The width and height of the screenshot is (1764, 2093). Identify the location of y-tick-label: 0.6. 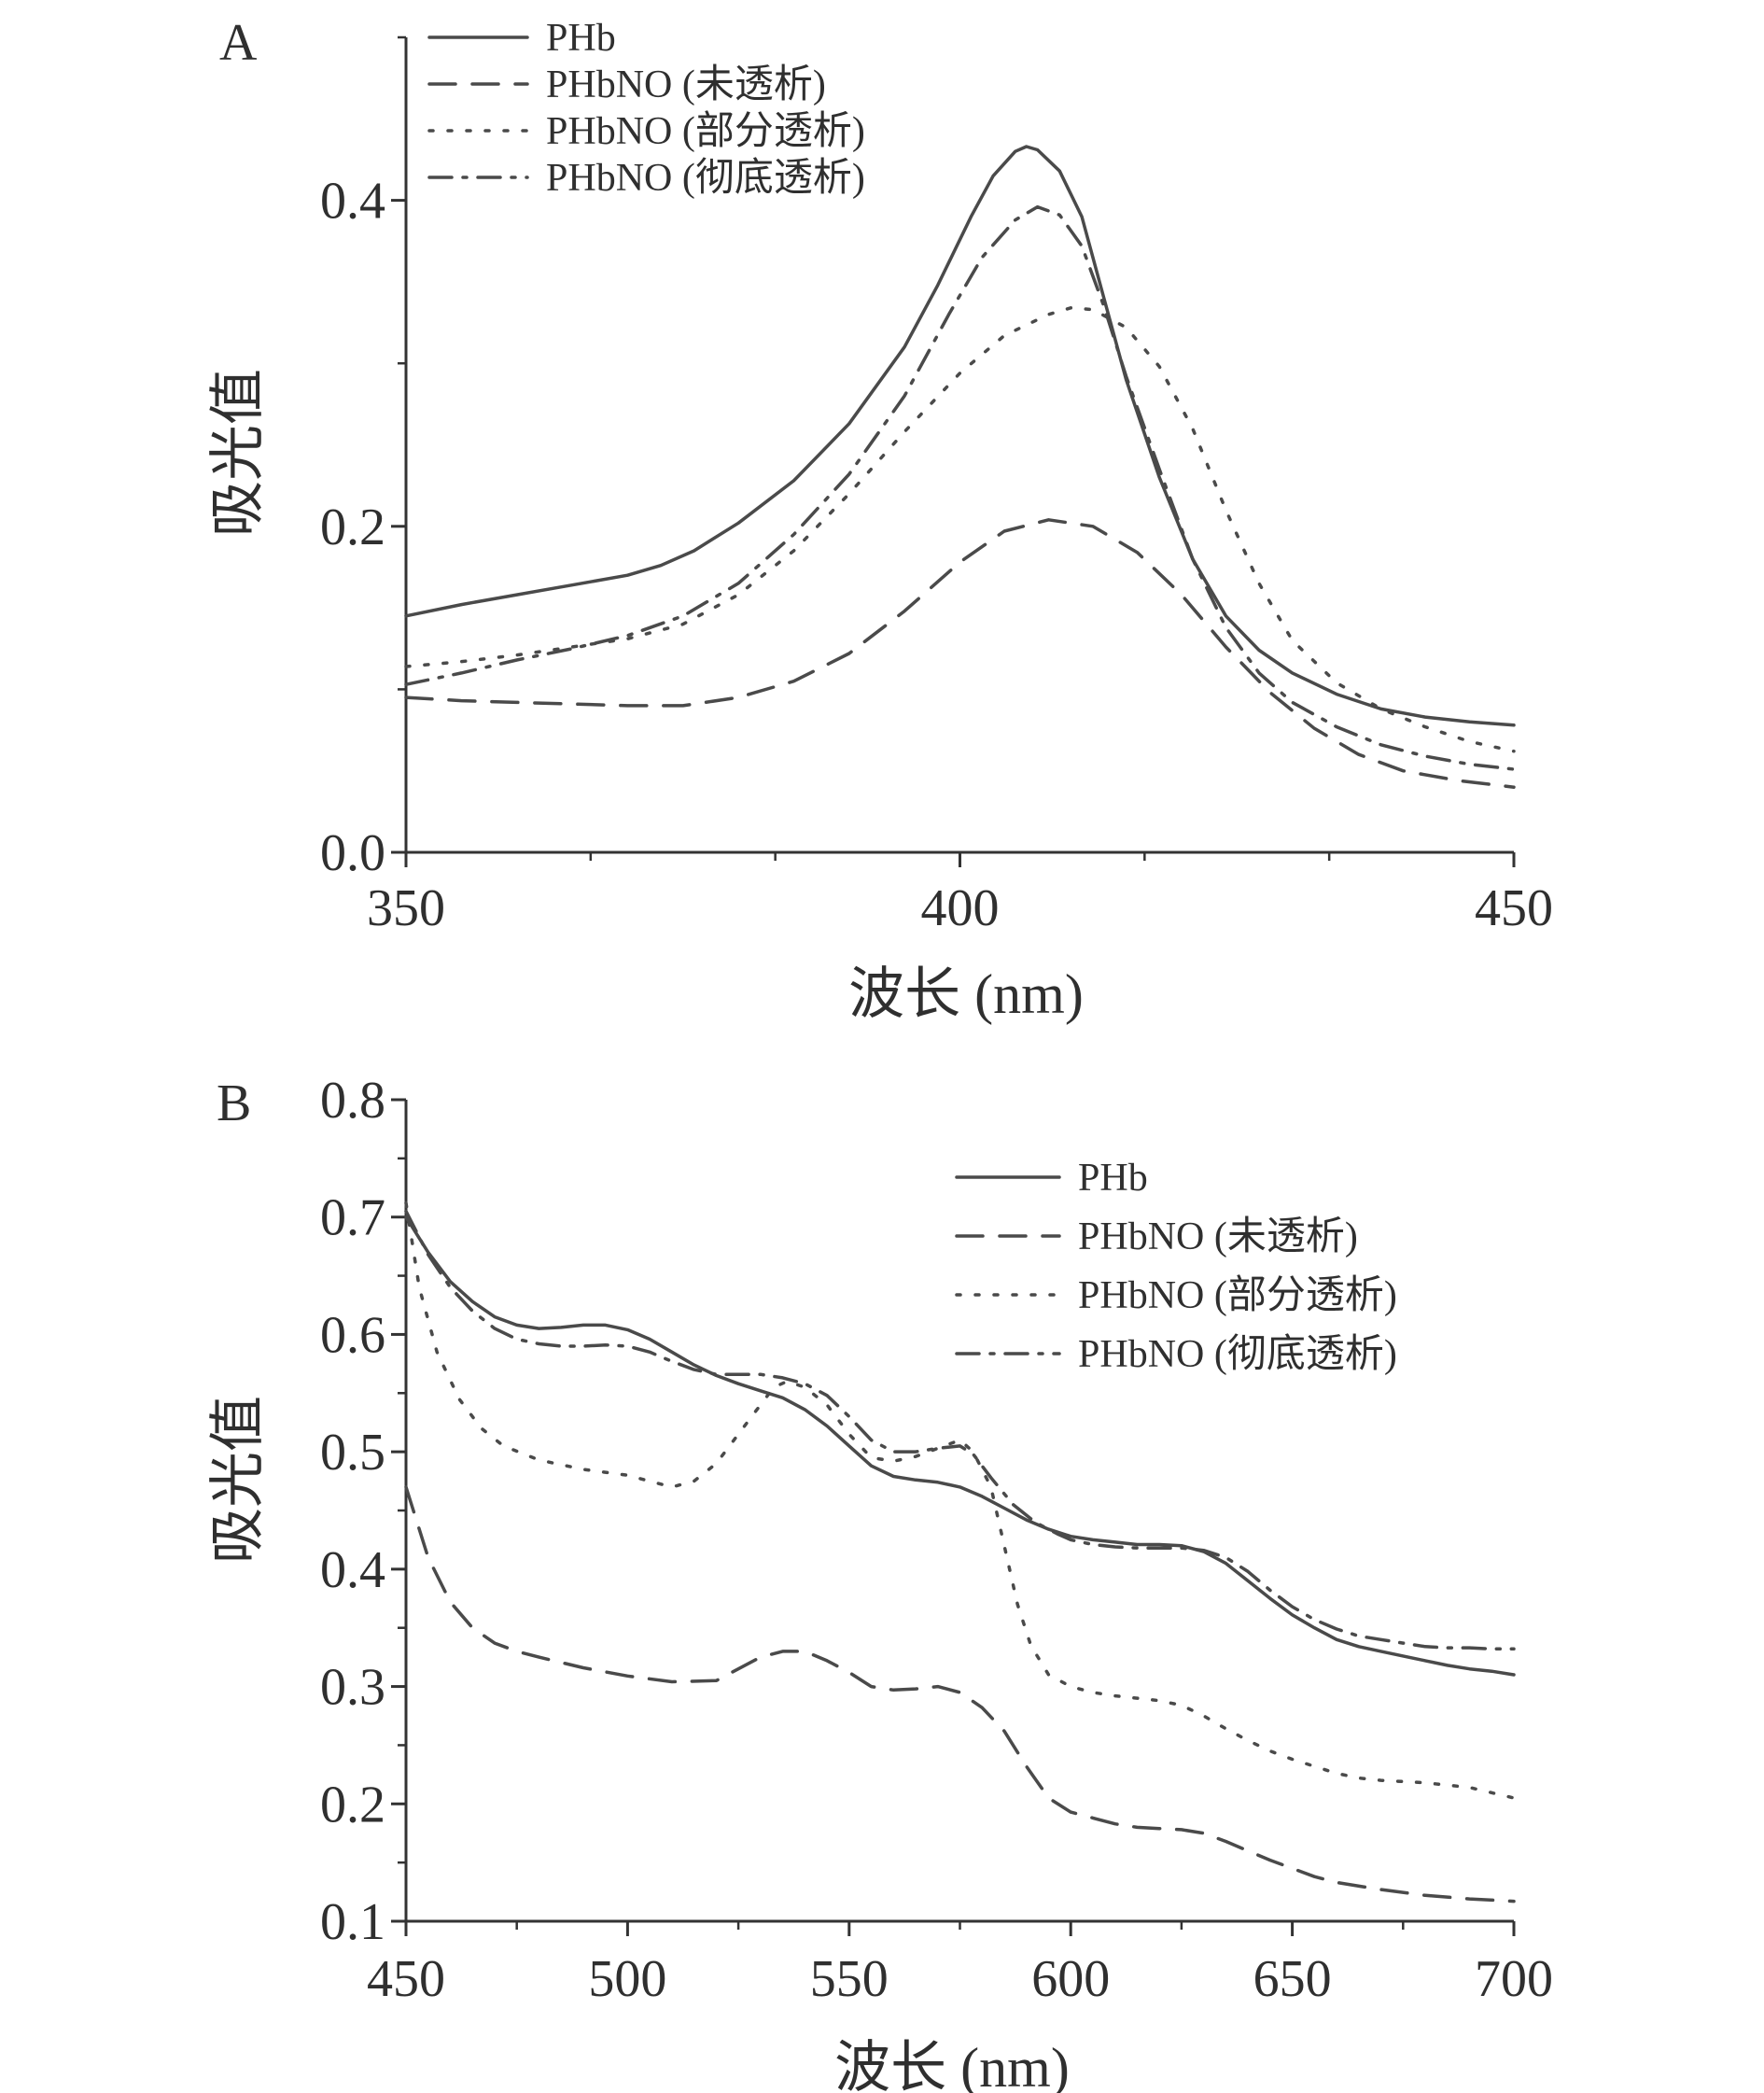
(352, 1335).